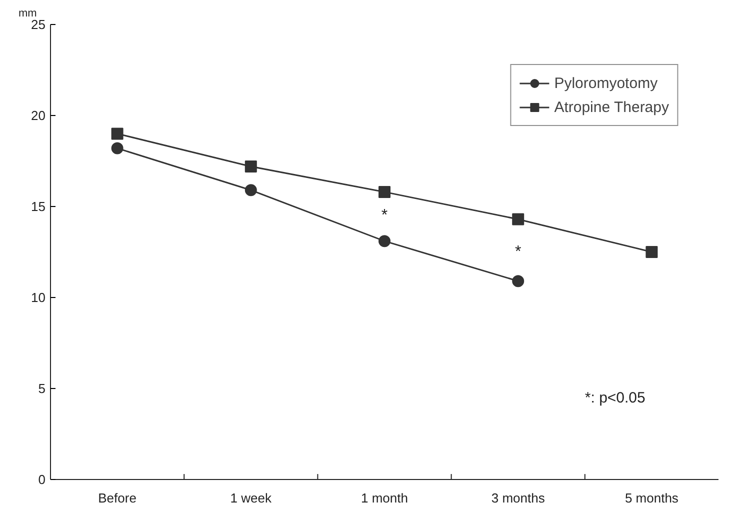  Describe the element at coordinates (611, 107) in the screenshot. I see `legend-label: Atropine Therapy` at that location.